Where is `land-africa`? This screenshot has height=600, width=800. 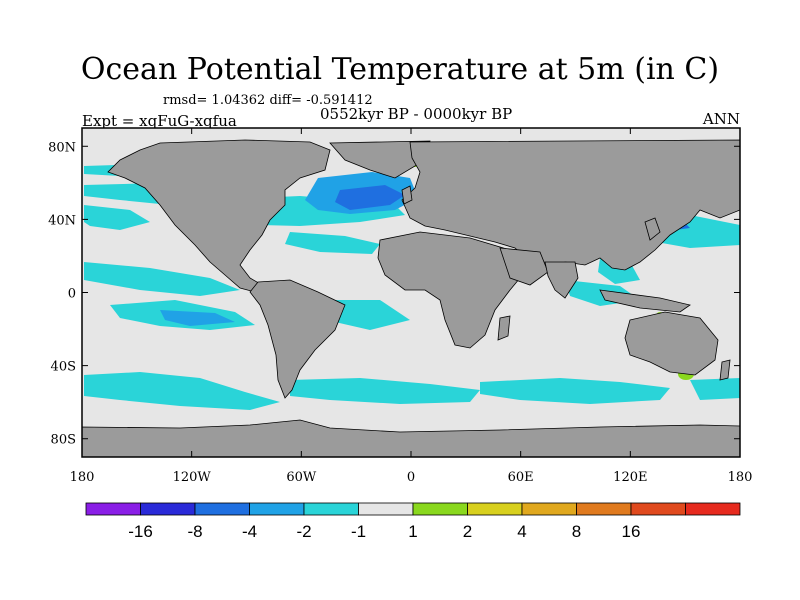 land-africa is located at coordinates (451, 290).